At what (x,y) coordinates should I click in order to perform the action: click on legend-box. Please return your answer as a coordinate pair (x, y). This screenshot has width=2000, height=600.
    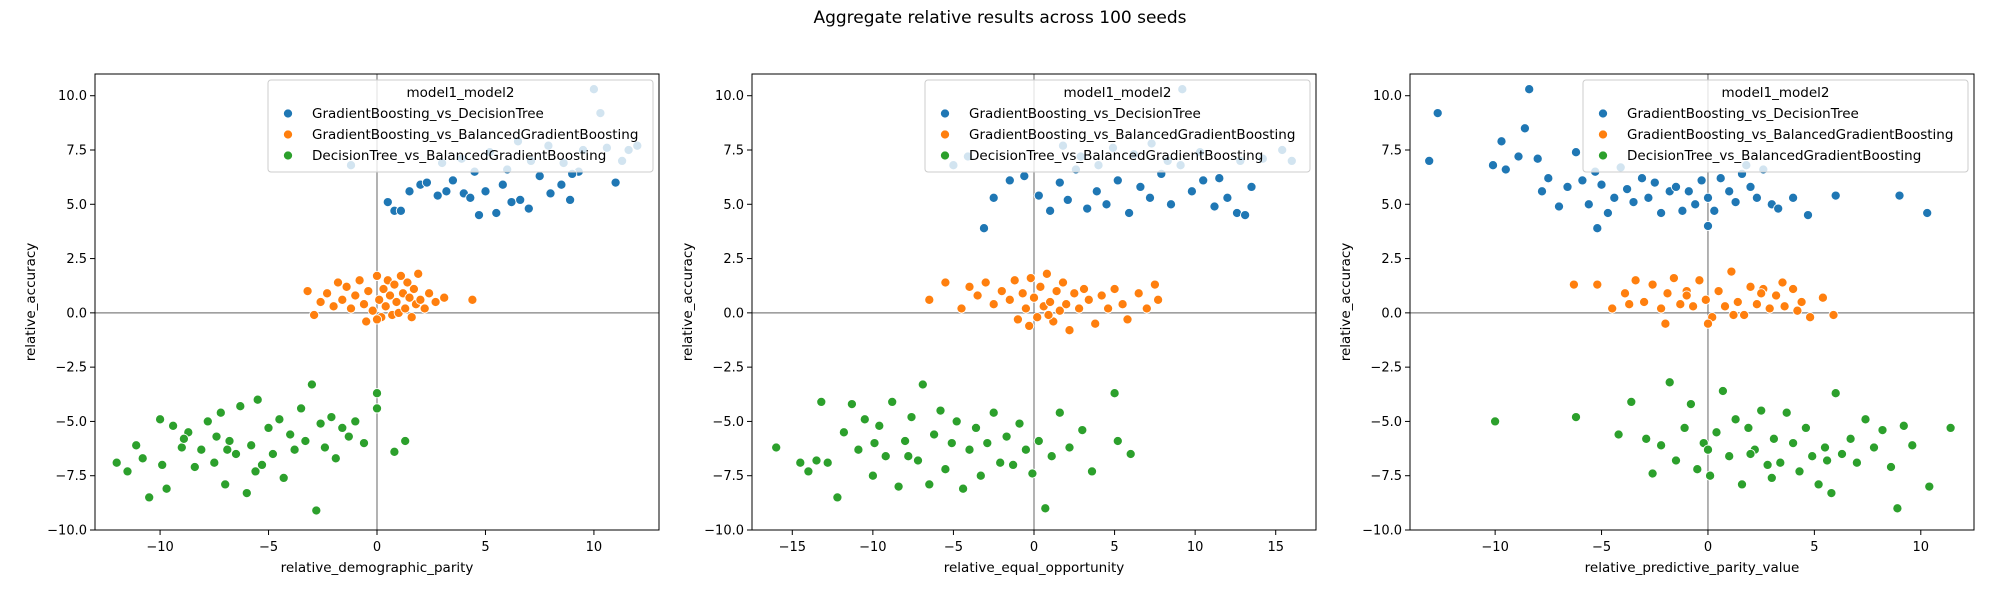
    Looking at the image, I should click on (1117, 126).